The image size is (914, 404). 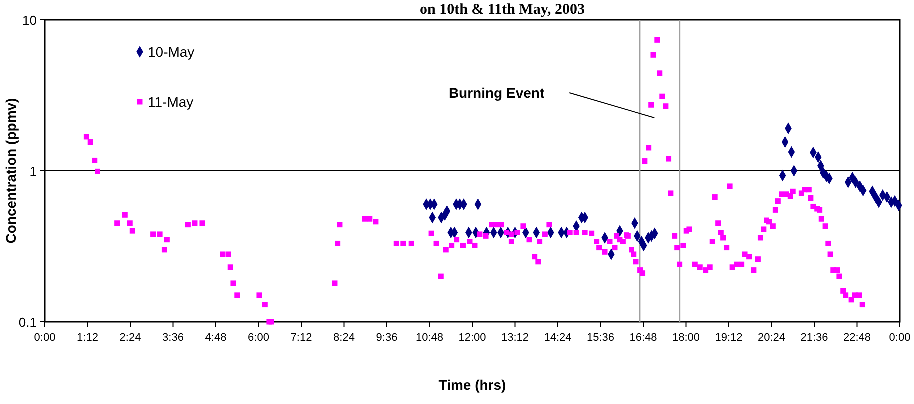 What do you see at coordinates (503, 10) in the screenshot?
I see `chart-title: on 10th & 11th May, 2003` at bounding box center [503, 10].